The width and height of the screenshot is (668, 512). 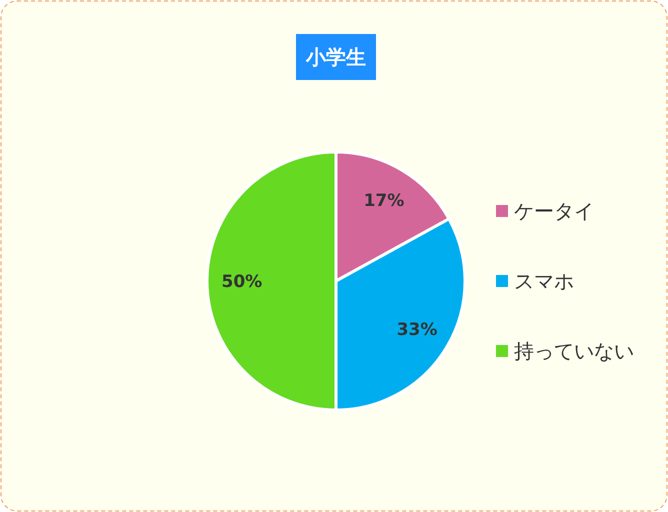 I want to click on legend-label: 持っていない, so click(x=574, y=351).